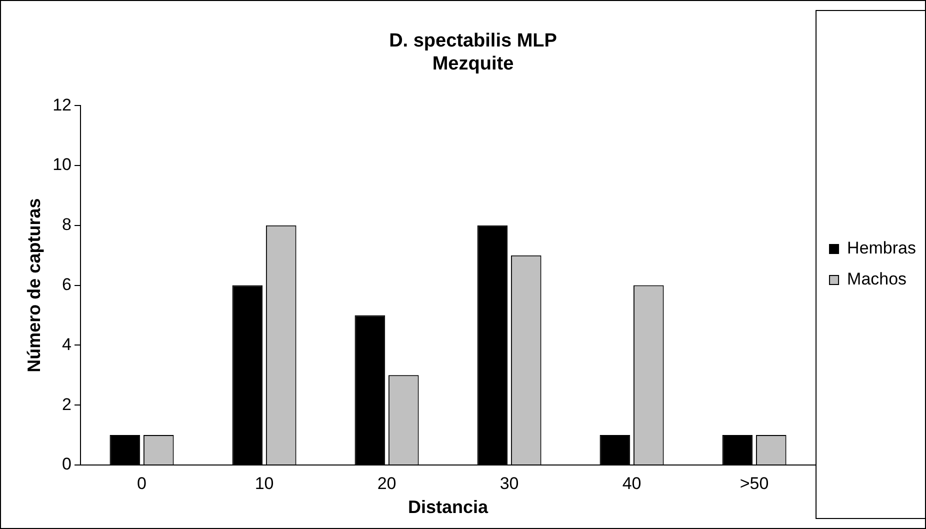  I want to click on x-tick-label: 0, so click(141, 483).